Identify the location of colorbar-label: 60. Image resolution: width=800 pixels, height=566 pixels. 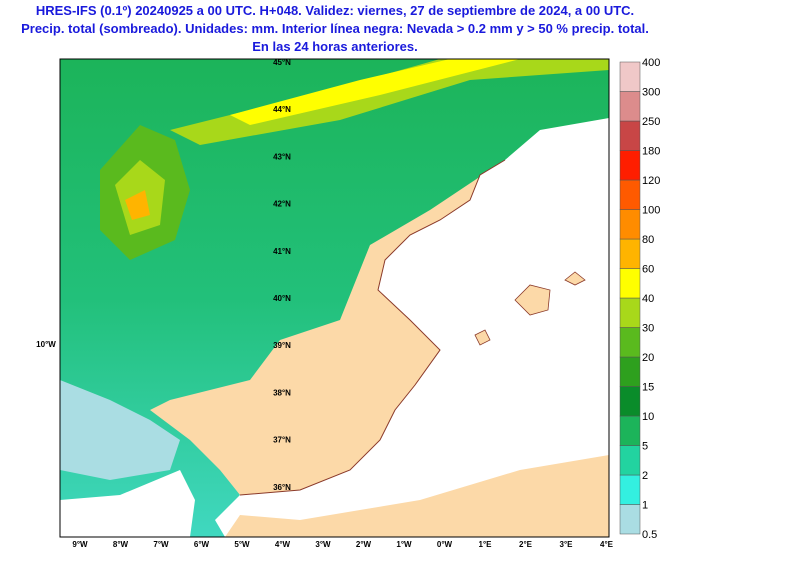
(648, 270).